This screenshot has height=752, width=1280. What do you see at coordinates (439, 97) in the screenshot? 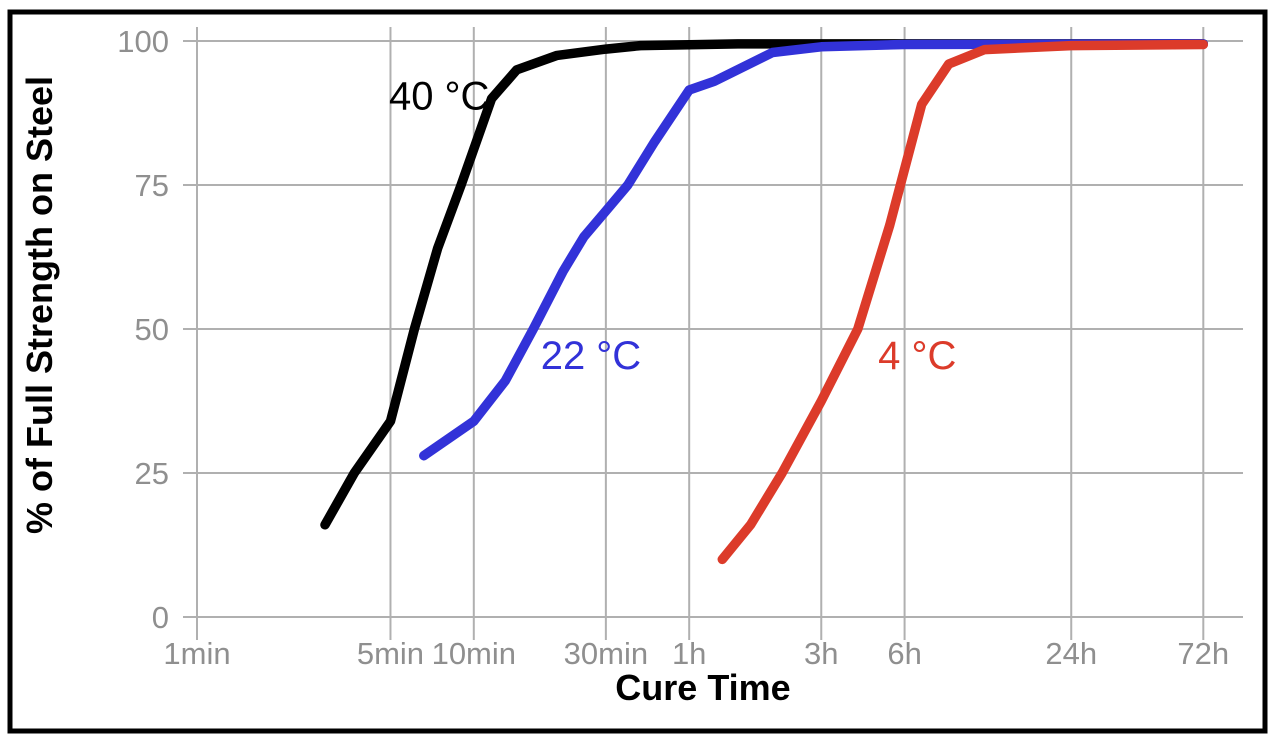
I see `curve-label-40C: 40 °C` at bounding box center [439, 97].